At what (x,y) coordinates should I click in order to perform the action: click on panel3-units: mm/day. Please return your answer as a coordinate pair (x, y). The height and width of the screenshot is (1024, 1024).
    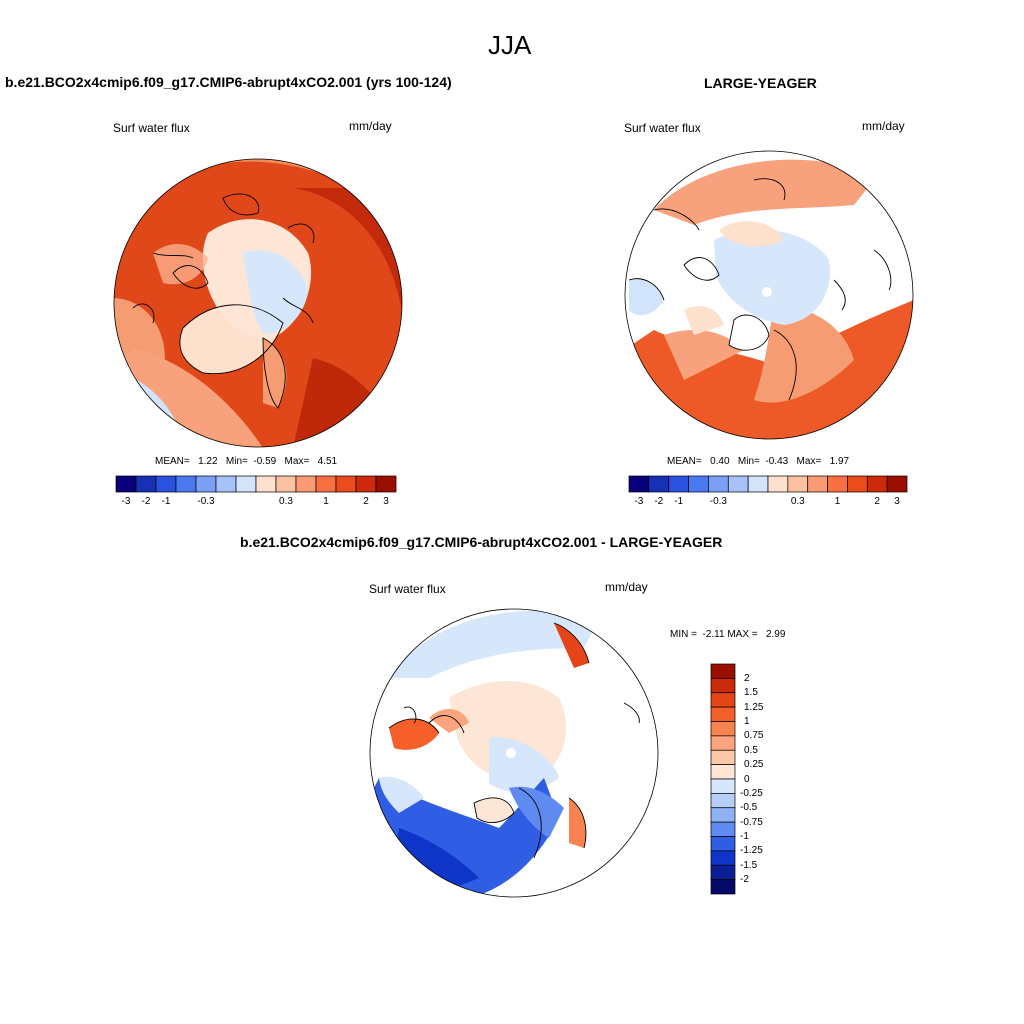
    Looking at the image, I should click on (626, 587).